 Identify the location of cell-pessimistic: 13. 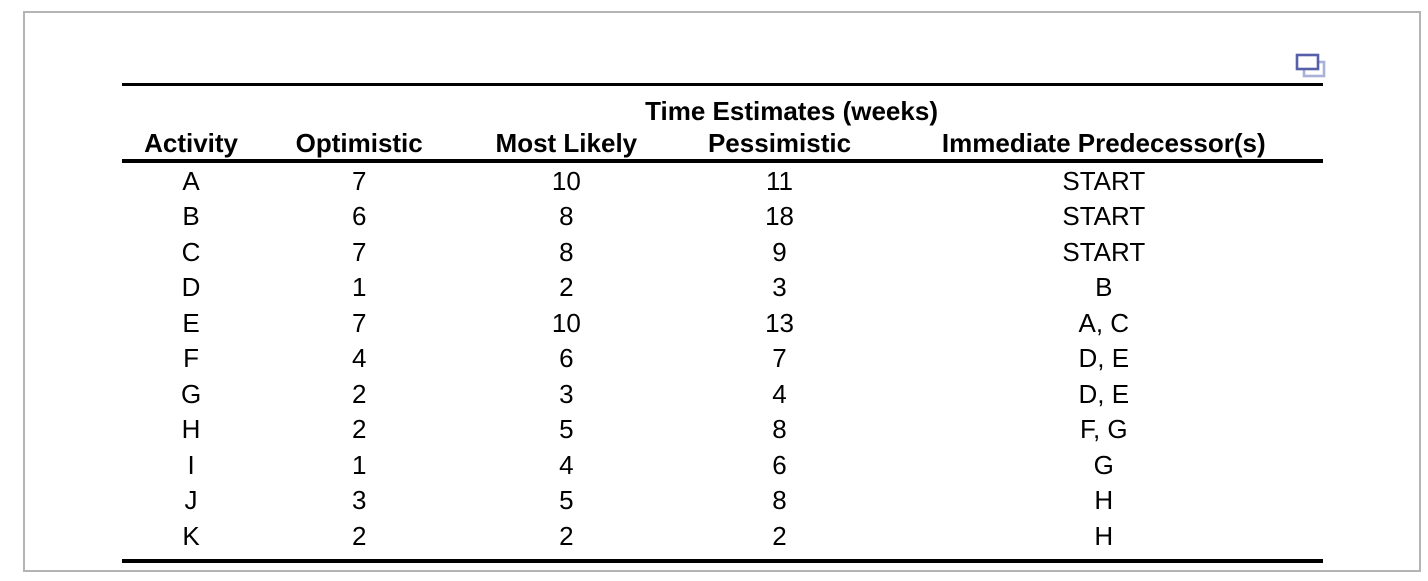
(779, 322).